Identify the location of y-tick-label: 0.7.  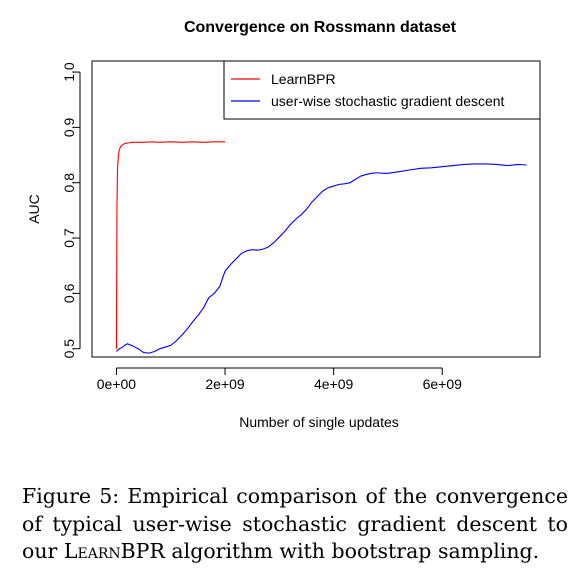
(69, 238).